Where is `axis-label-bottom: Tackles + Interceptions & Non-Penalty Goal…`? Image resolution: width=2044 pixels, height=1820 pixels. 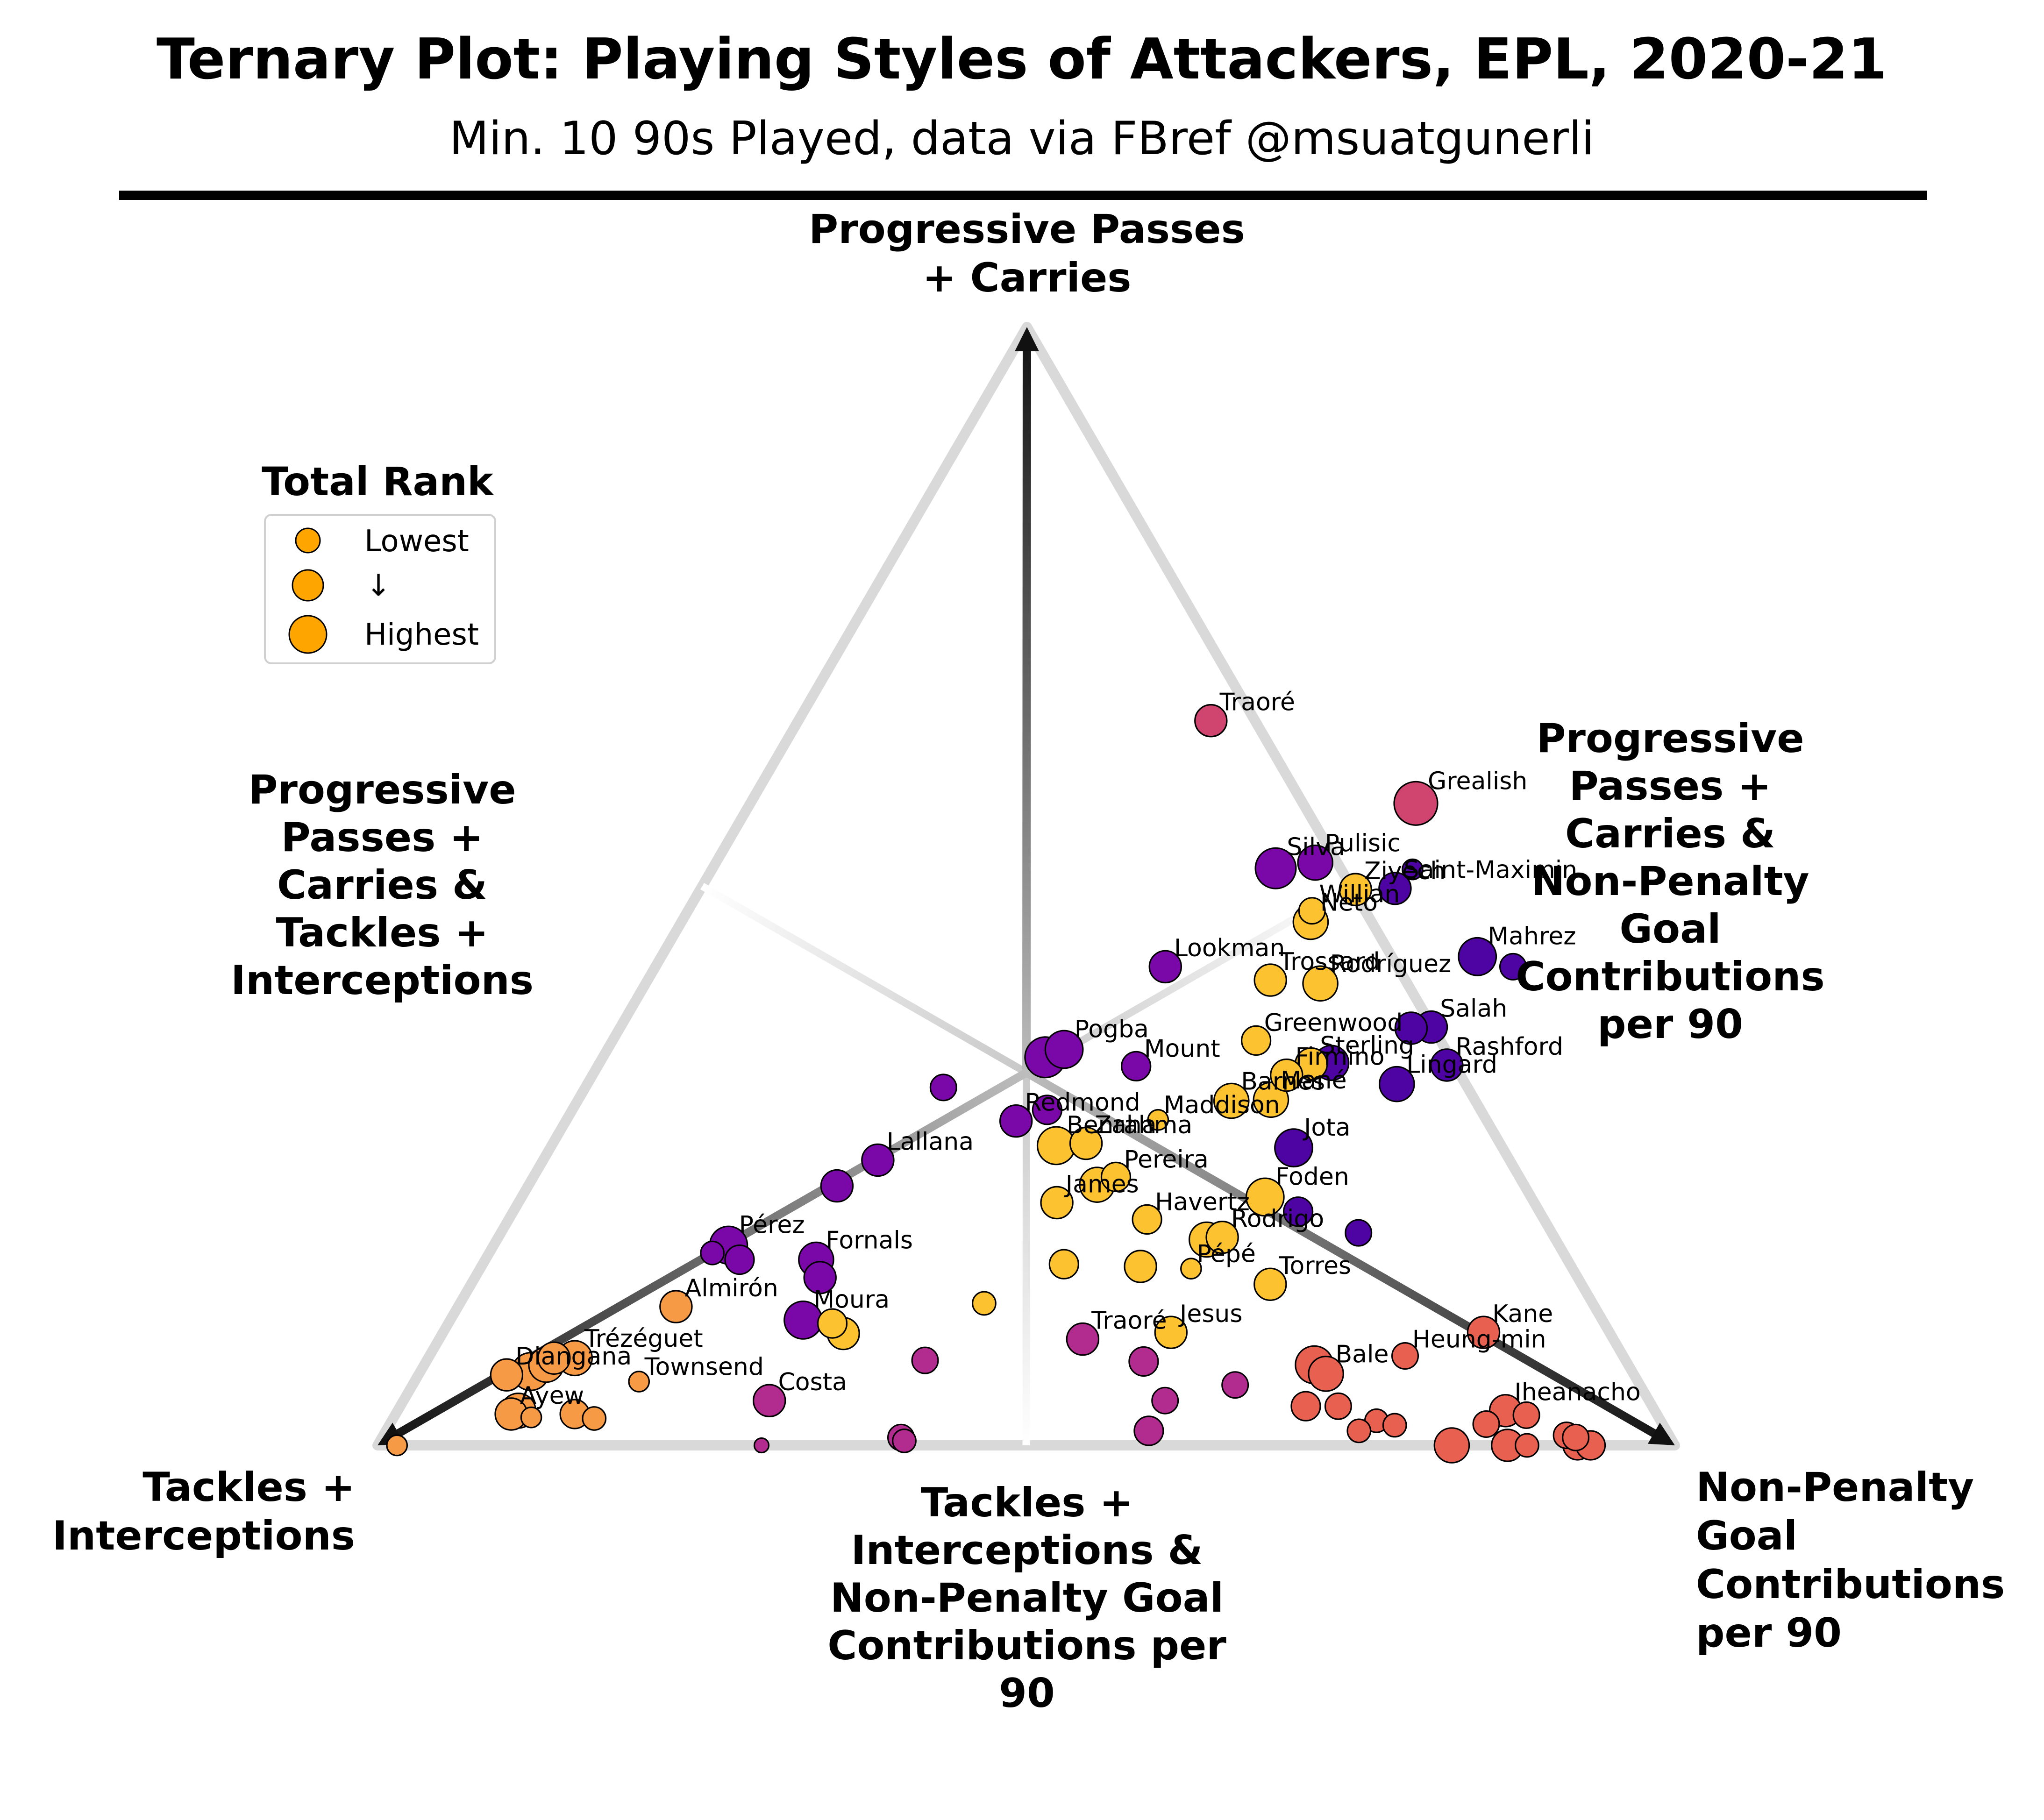 axis-label-bottom: Tackles + Interceptions & Non-Penalty Goal… is located at coordinates (1026, 1598).